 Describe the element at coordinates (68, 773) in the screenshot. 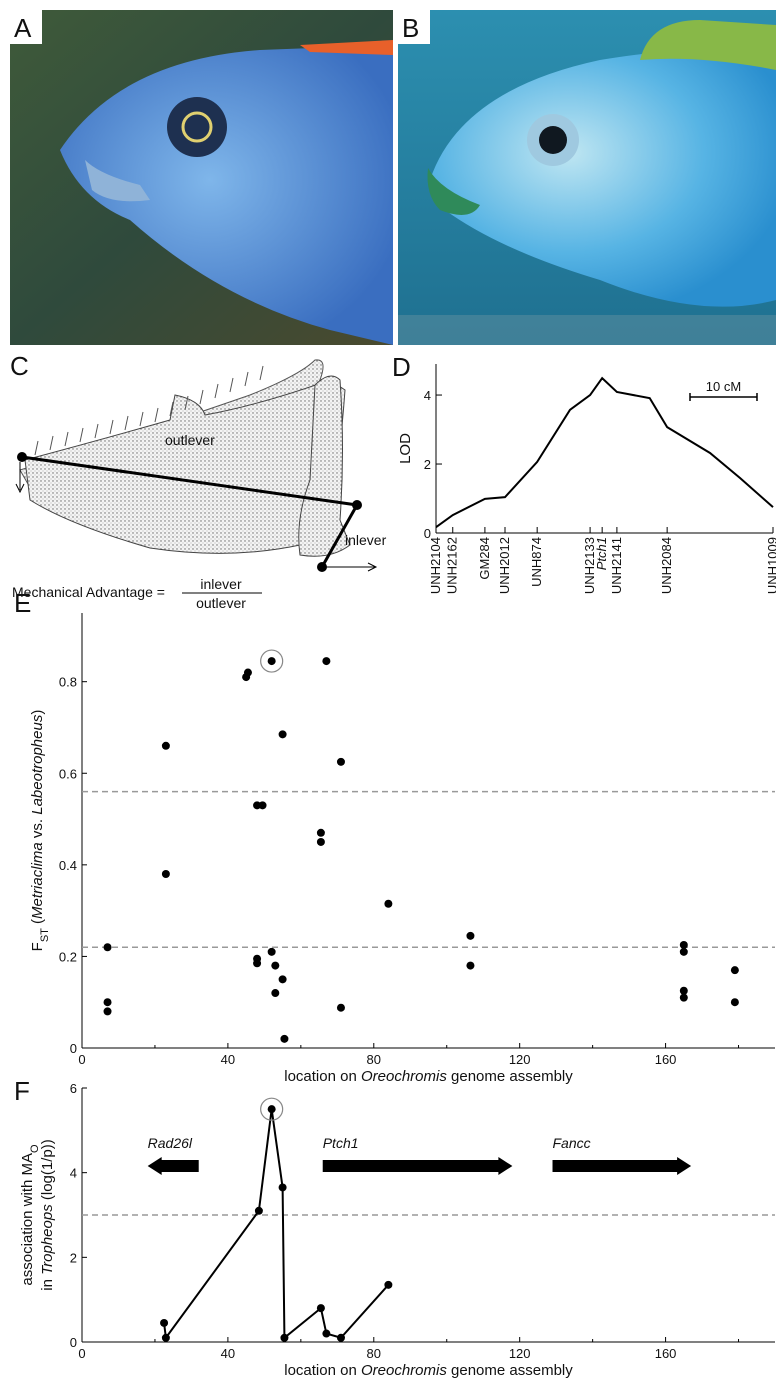

I see `y-tick-label: 0.6` at that location.